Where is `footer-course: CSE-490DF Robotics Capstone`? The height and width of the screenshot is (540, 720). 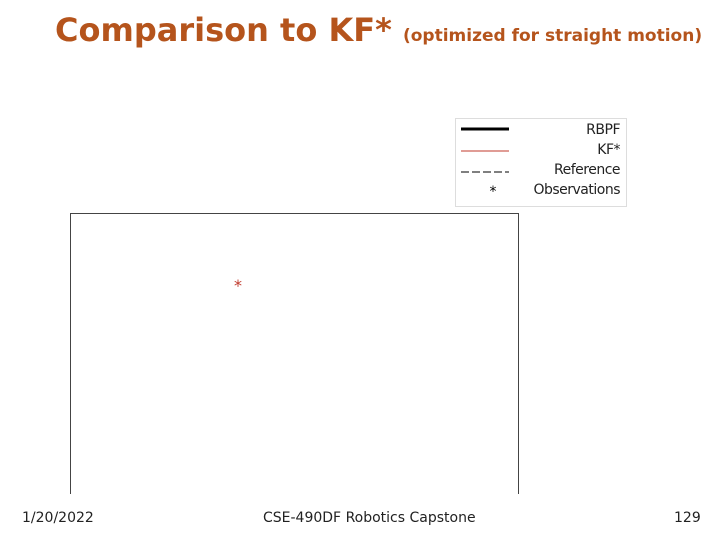
footer-course: CSE-490DF Robotics Capstone is located at coordinates (369, 518).